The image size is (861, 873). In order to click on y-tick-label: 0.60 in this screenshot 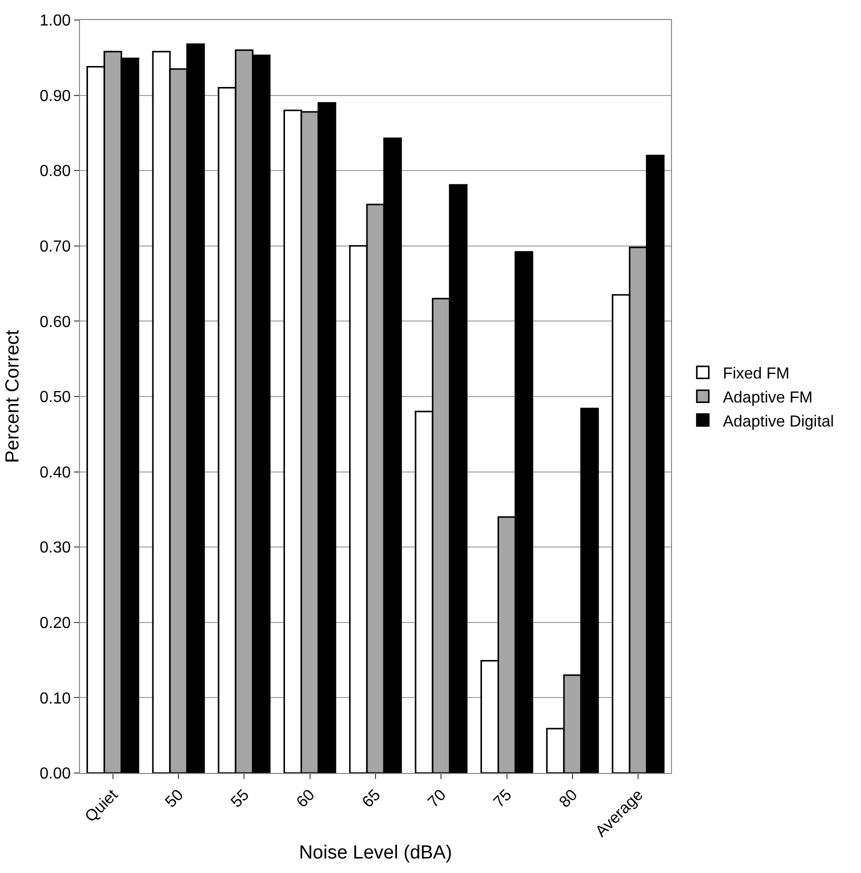, I will do `click(55, 322)`.